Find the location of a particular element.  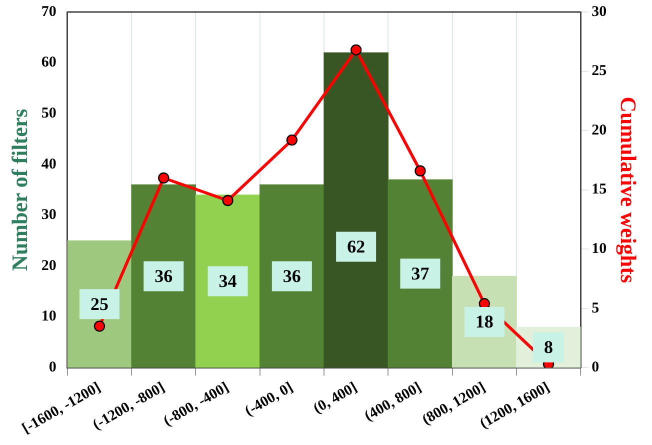

y-tick-label: 50 is located at coordinates (48, 113).